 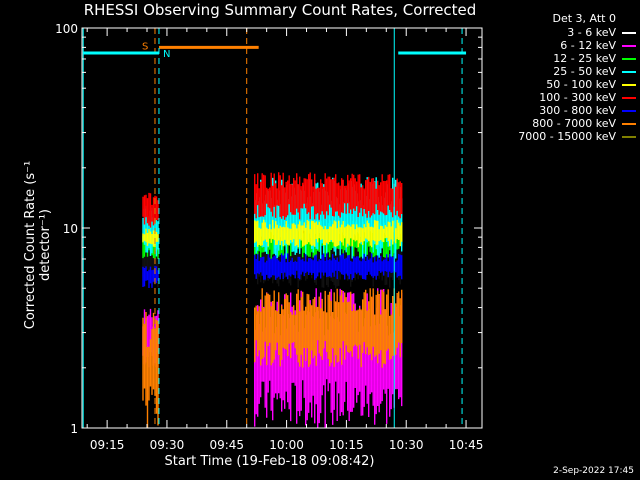 What do you see at coordinates (567, 136) in the screenshot?
I see `legend-label: 7000 - 15000 keV` at bounding box center [567, 136].